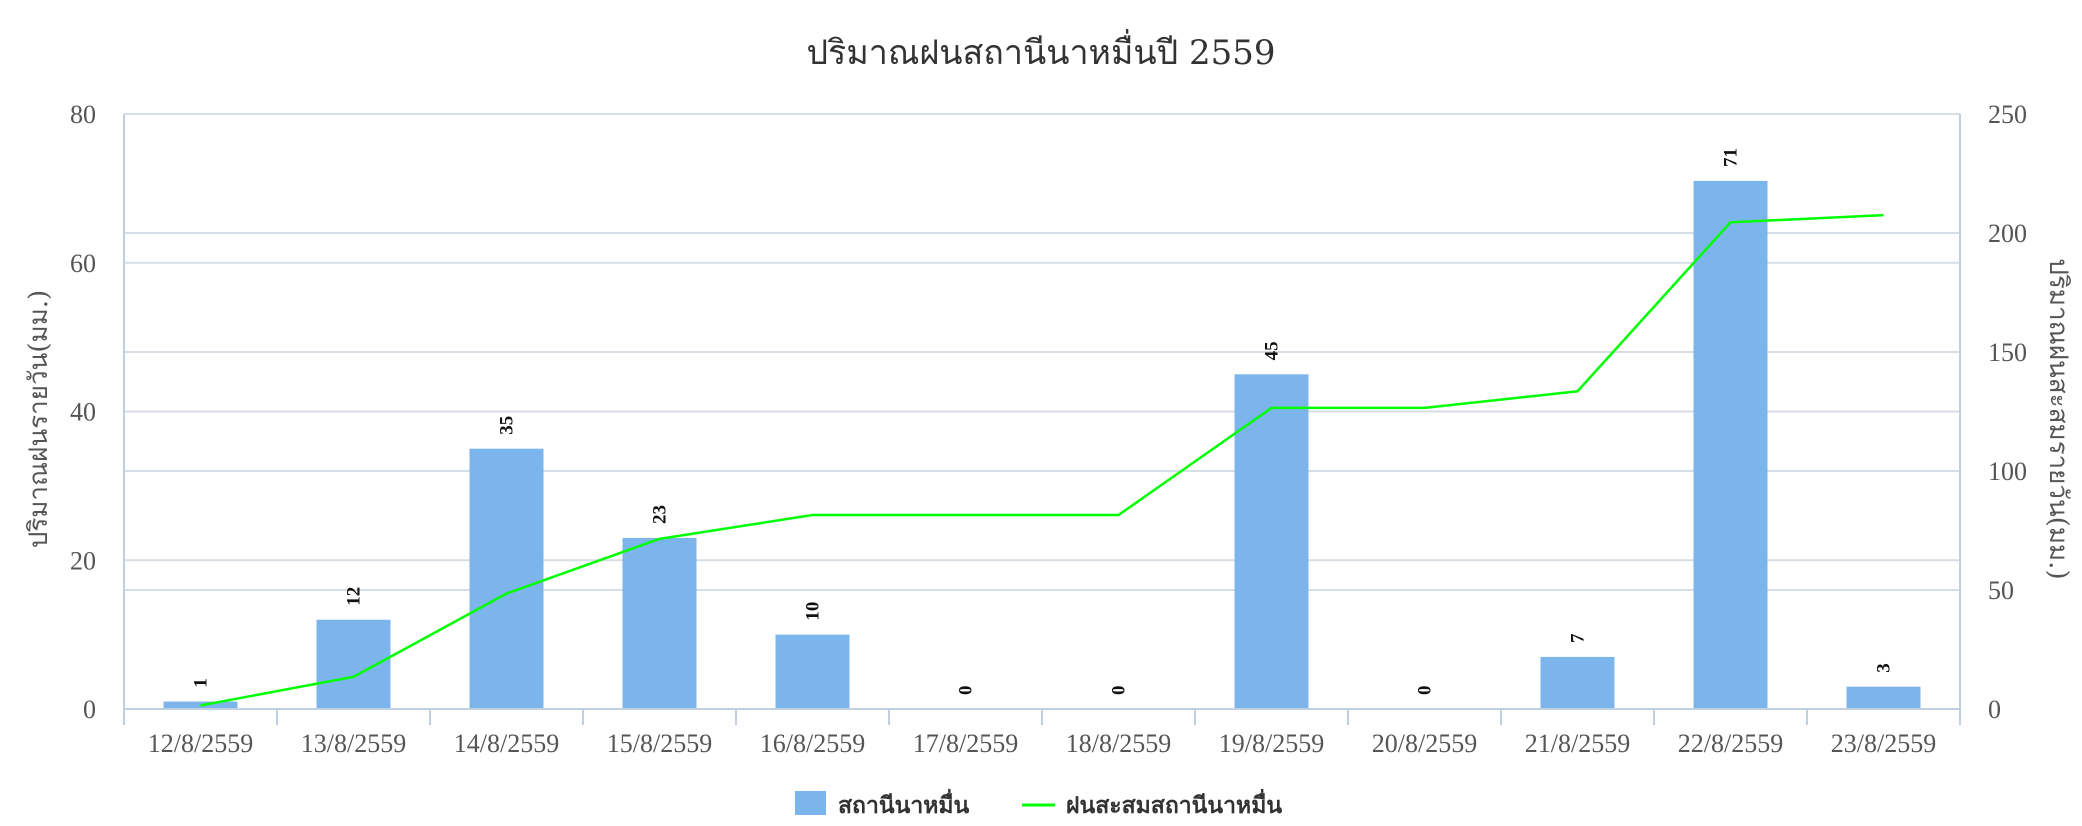 The height and width of the screenshot is (826, 2082). I want to click on x-tick-label: 15/8/2559, so click(659, 743).